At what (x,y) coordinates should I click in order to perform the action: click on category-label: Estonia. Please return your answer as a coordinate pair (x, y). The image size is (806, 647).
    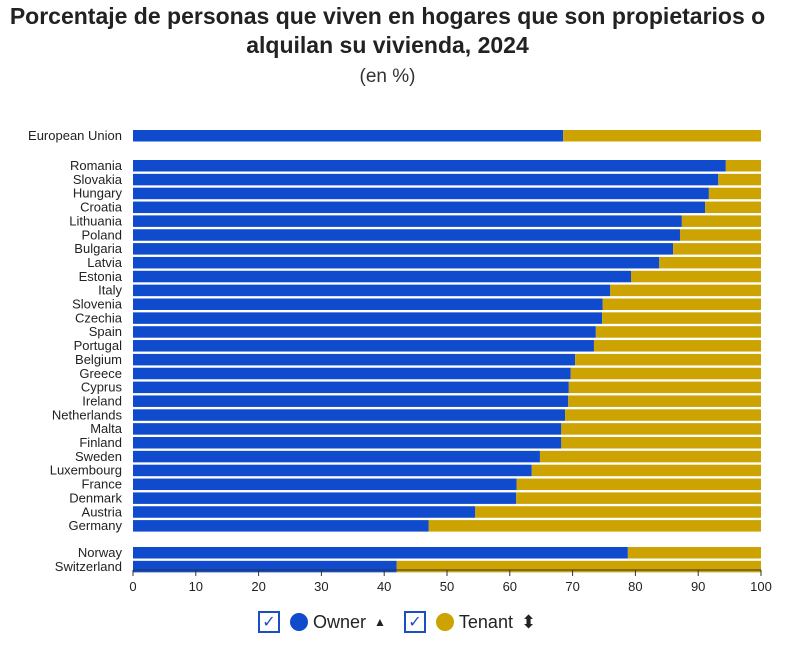
    Looking at the image, I should click on (101, 276).